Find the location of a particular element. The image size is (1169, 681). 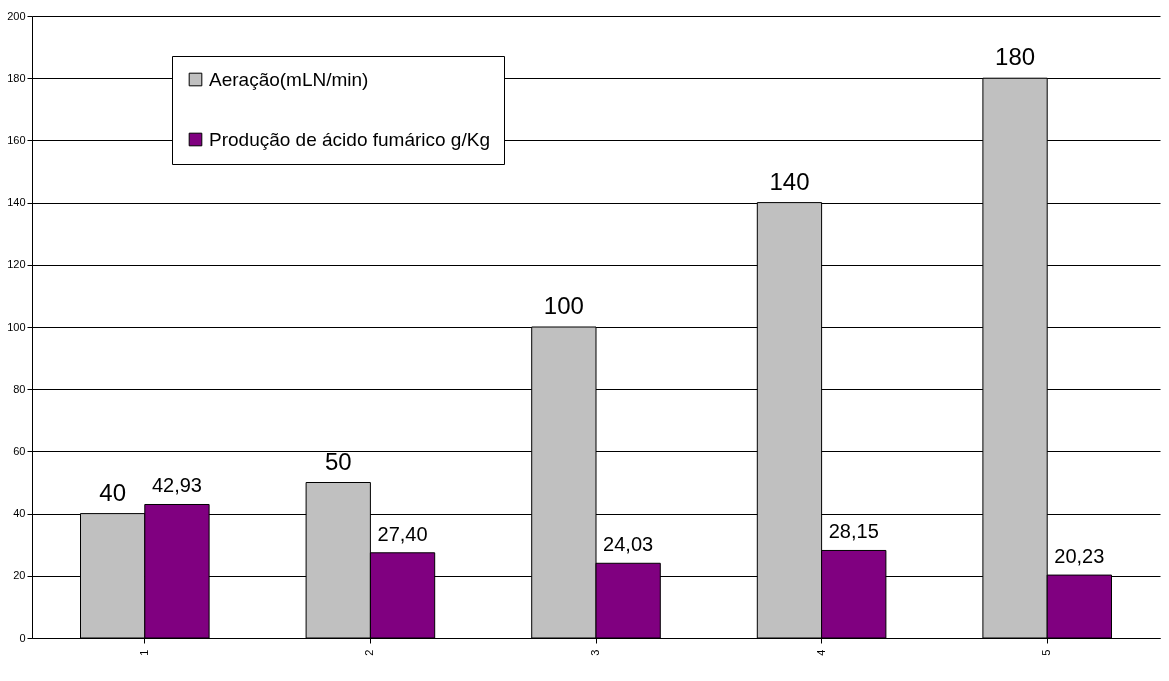

y-tick-label: 140 is located at coordinates (16, 202).